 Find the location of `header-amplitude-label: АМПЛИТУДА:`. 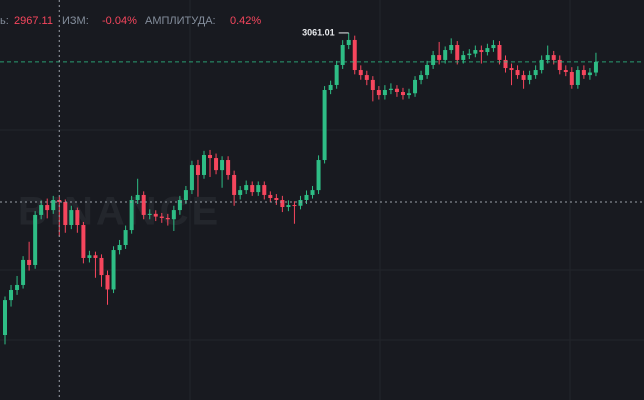

header-amplitude-label: АМПЛИТУДА: is located at coordinates (180, 21).